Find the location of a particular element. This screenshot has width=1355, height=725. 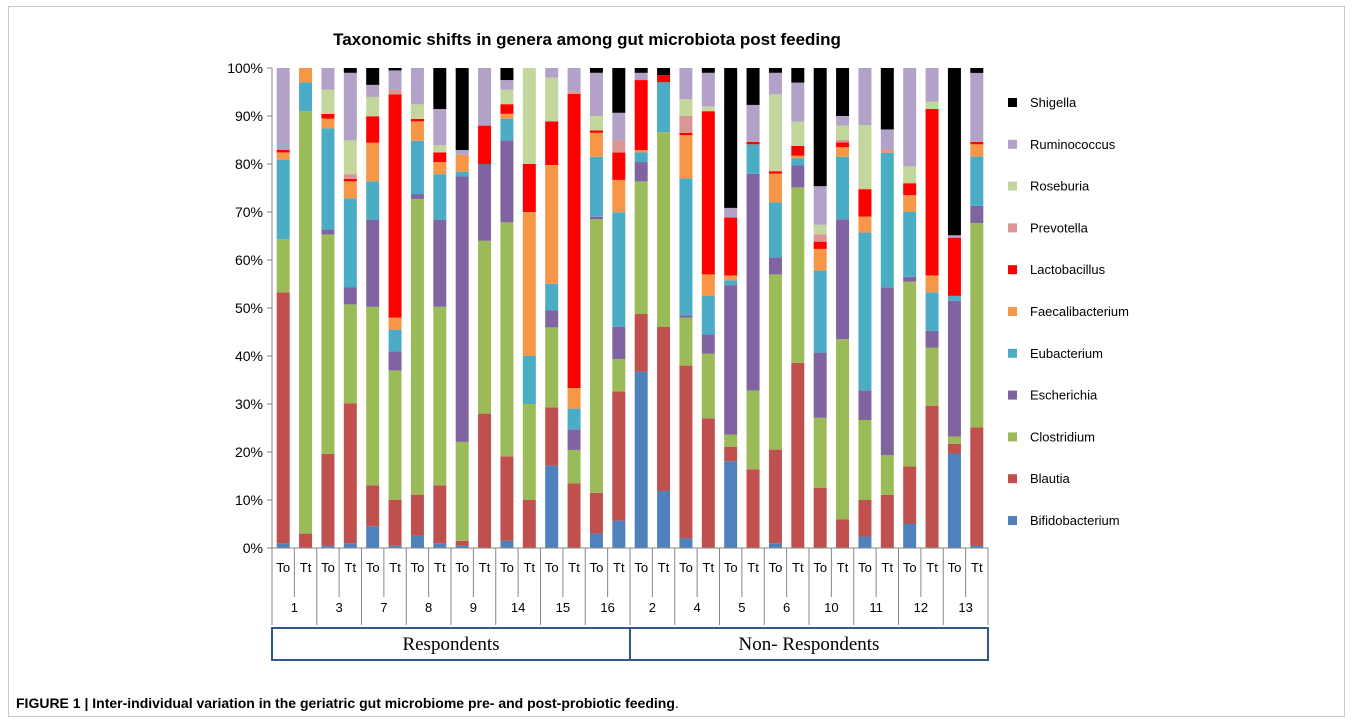

legend-label: Eubacterium is located at coordinates (1066, 353).